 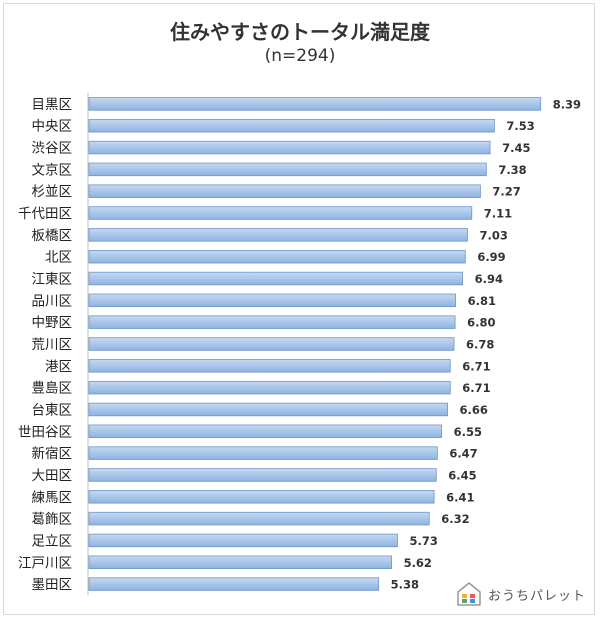 What do you see at coordinates (405, 585) in the screenshot?
I see `value-label: 5.38` at bounding box center [405, 585].